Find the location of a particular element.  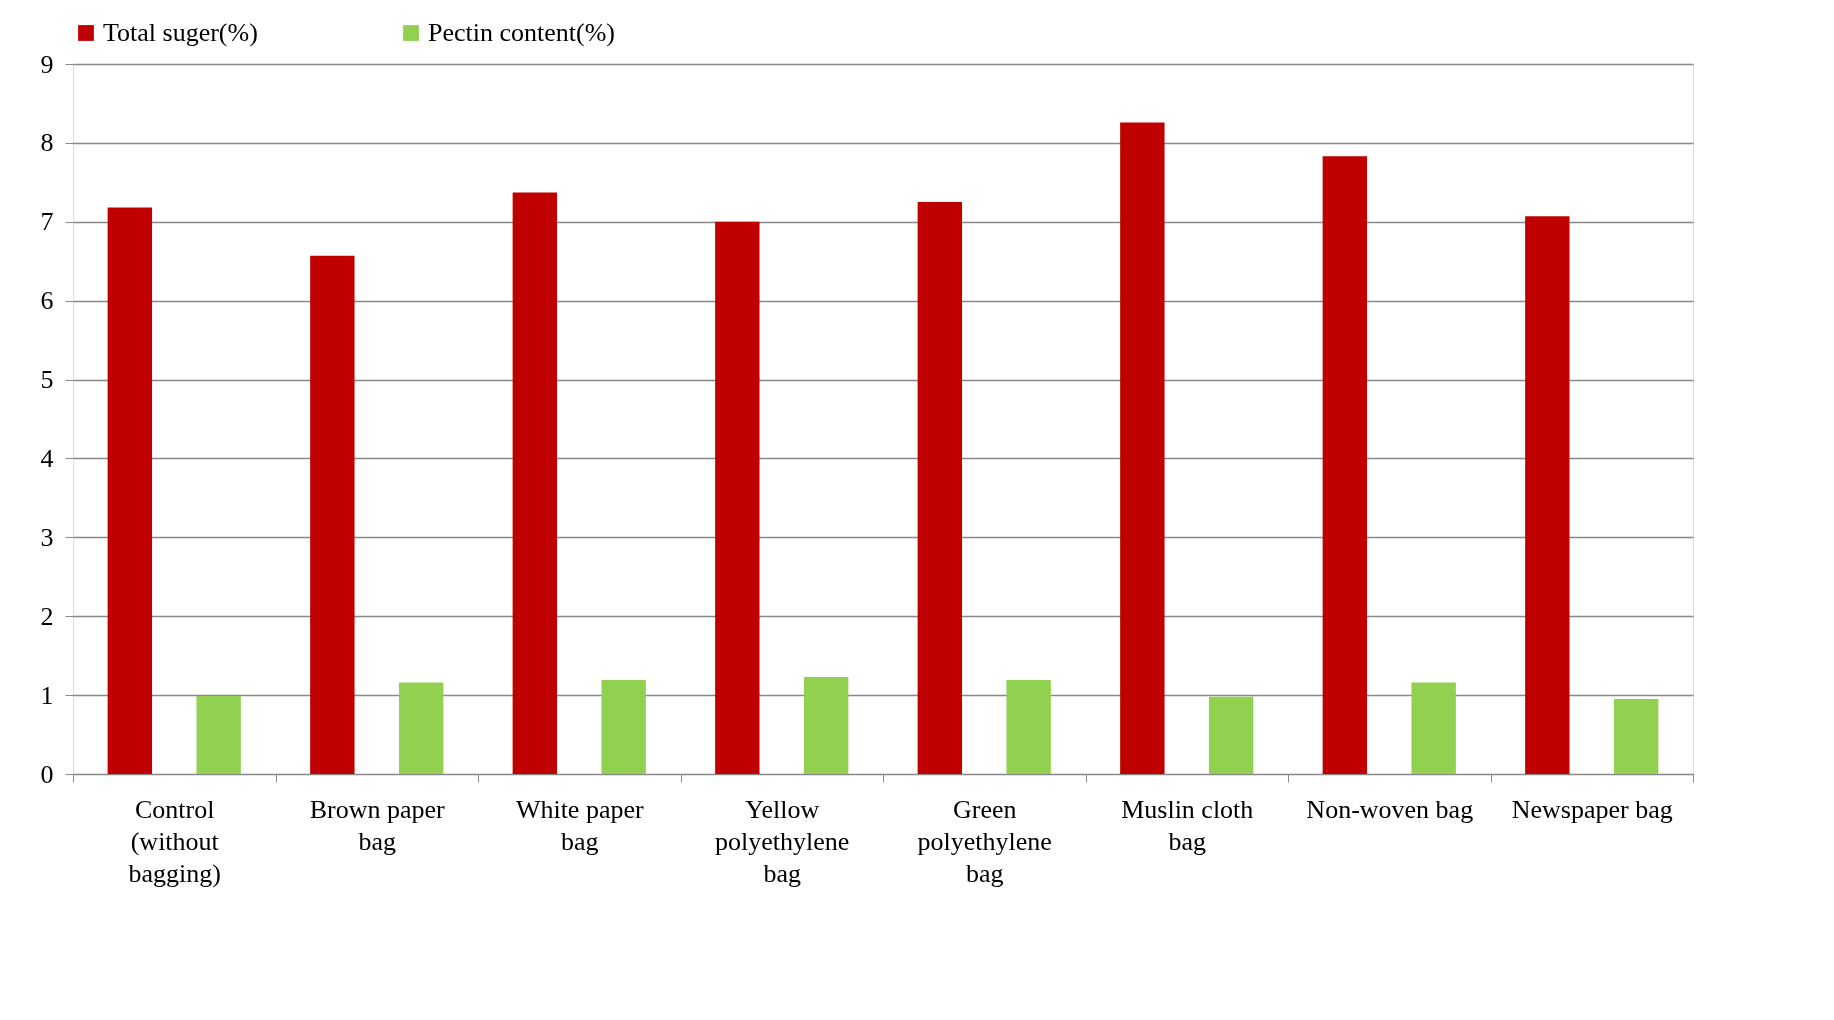

x-tick-label: Non-woven bag is located at coordinates (1390, 809).